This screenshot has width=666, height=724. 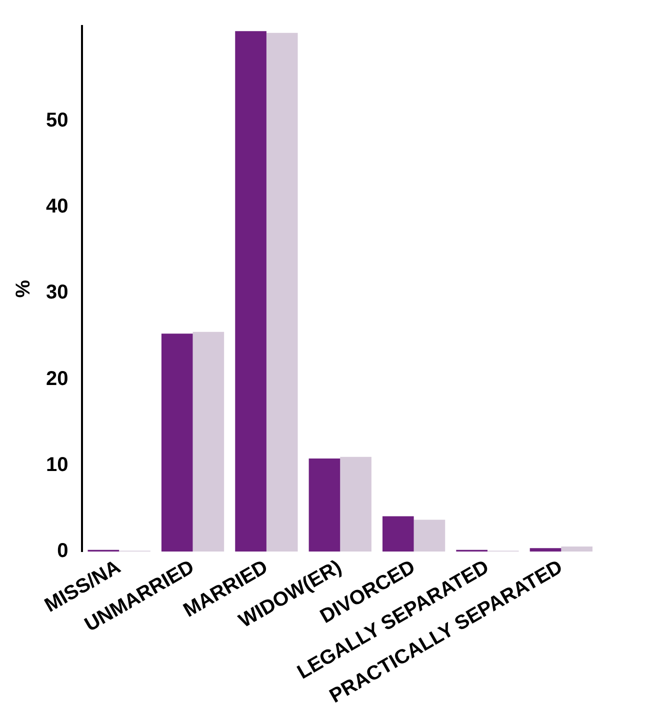 What do you see at coordinates (57, 465) in the screenshot?
I see `y-tick-label: 10` at bounding box center [57, 465].